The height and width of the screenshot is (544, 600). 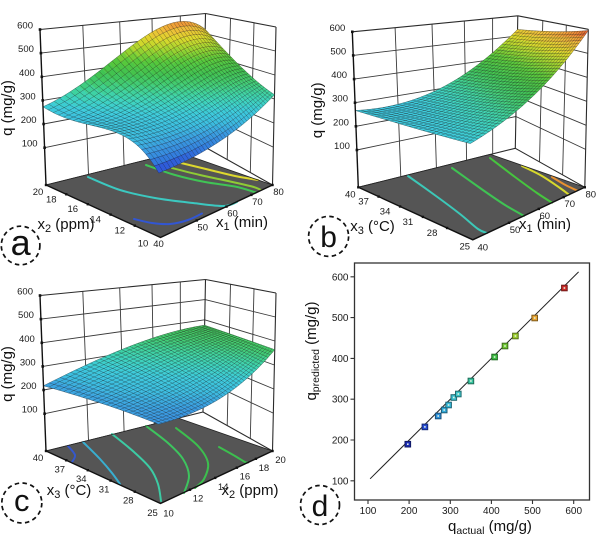 I want to click on svg-text: c, so click(x=22, y=500).